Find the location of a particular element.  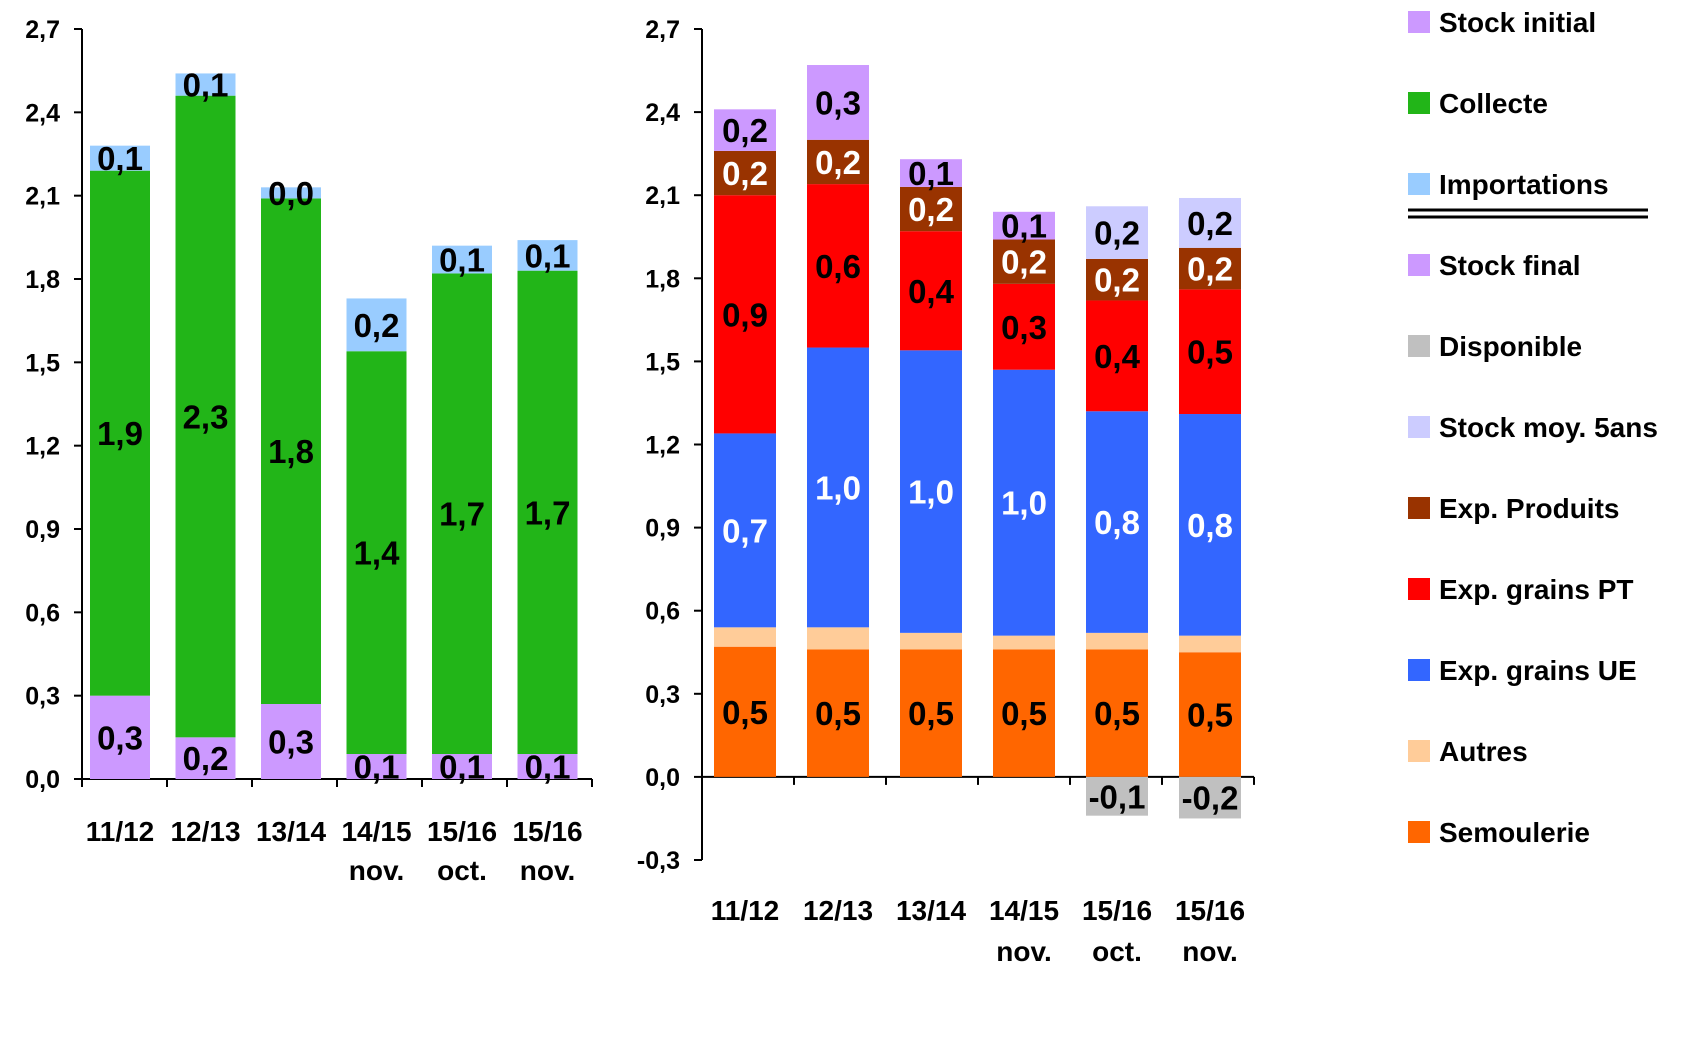

data-label: 0,8 is located at coordinates (1117, 522).